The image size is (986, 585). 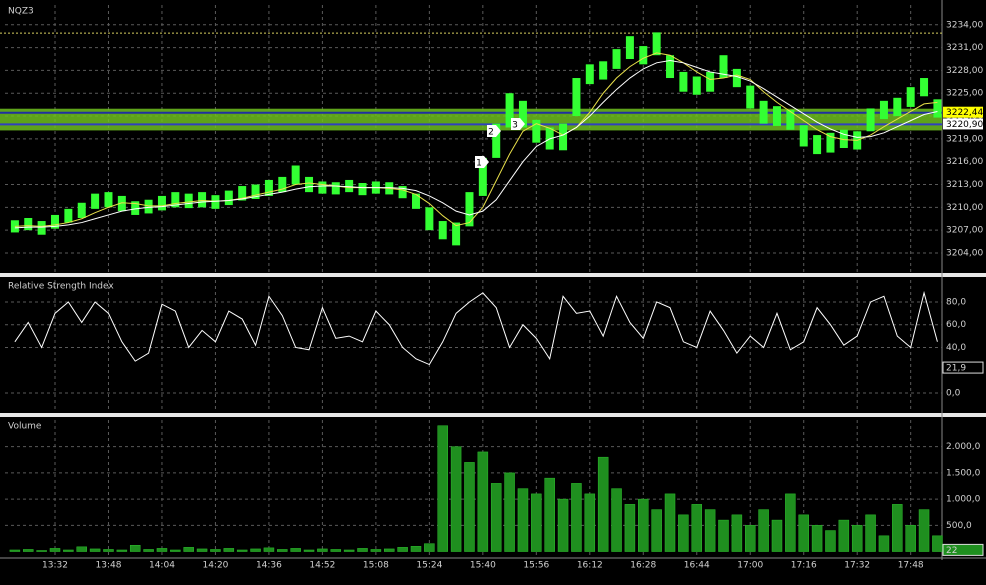 What do you see at coordinates (109, 566) in the screenshot?
I see `x-tick-label: 13:48` at bounding box center [109, 566].